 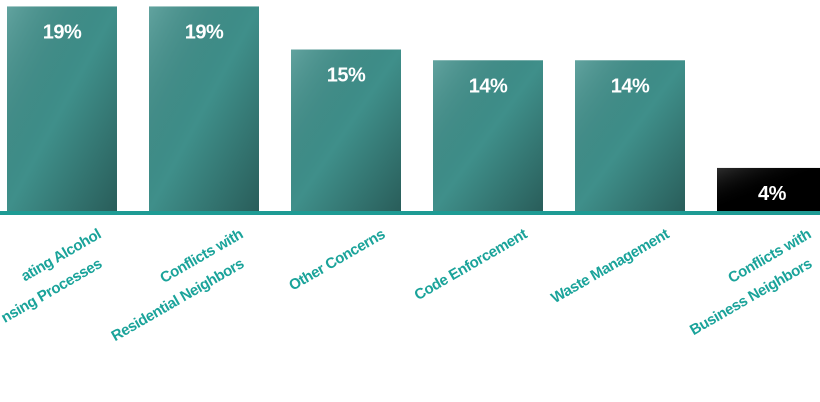 What do you see at coordinates (410, 213) in the screenshot?
I see `baseline` at bounding box center [410, 213].